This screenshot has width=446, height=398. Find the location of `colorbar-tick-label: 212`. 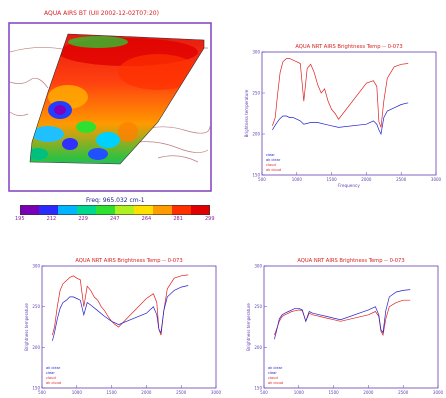

colorbar-tick-label: 212 is located at coordinates (51, 219).